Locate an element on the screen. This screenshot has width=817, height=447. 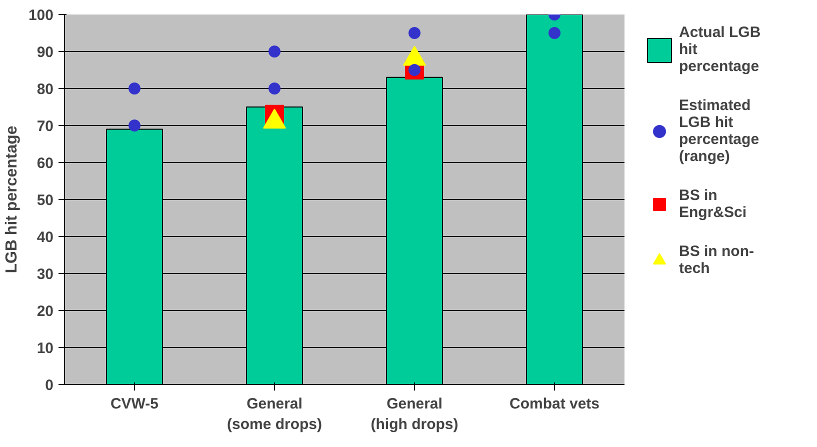
legend-label: BS in non-tech is located at coordinates (716, 260).